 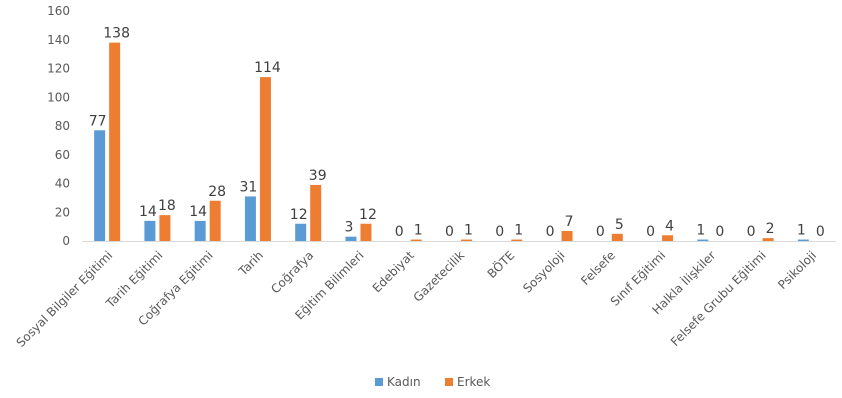 What do you see at coordinates (250, 263) in the screenshot?
I see `category-label: Tarih` at bounding box center [250, 263].